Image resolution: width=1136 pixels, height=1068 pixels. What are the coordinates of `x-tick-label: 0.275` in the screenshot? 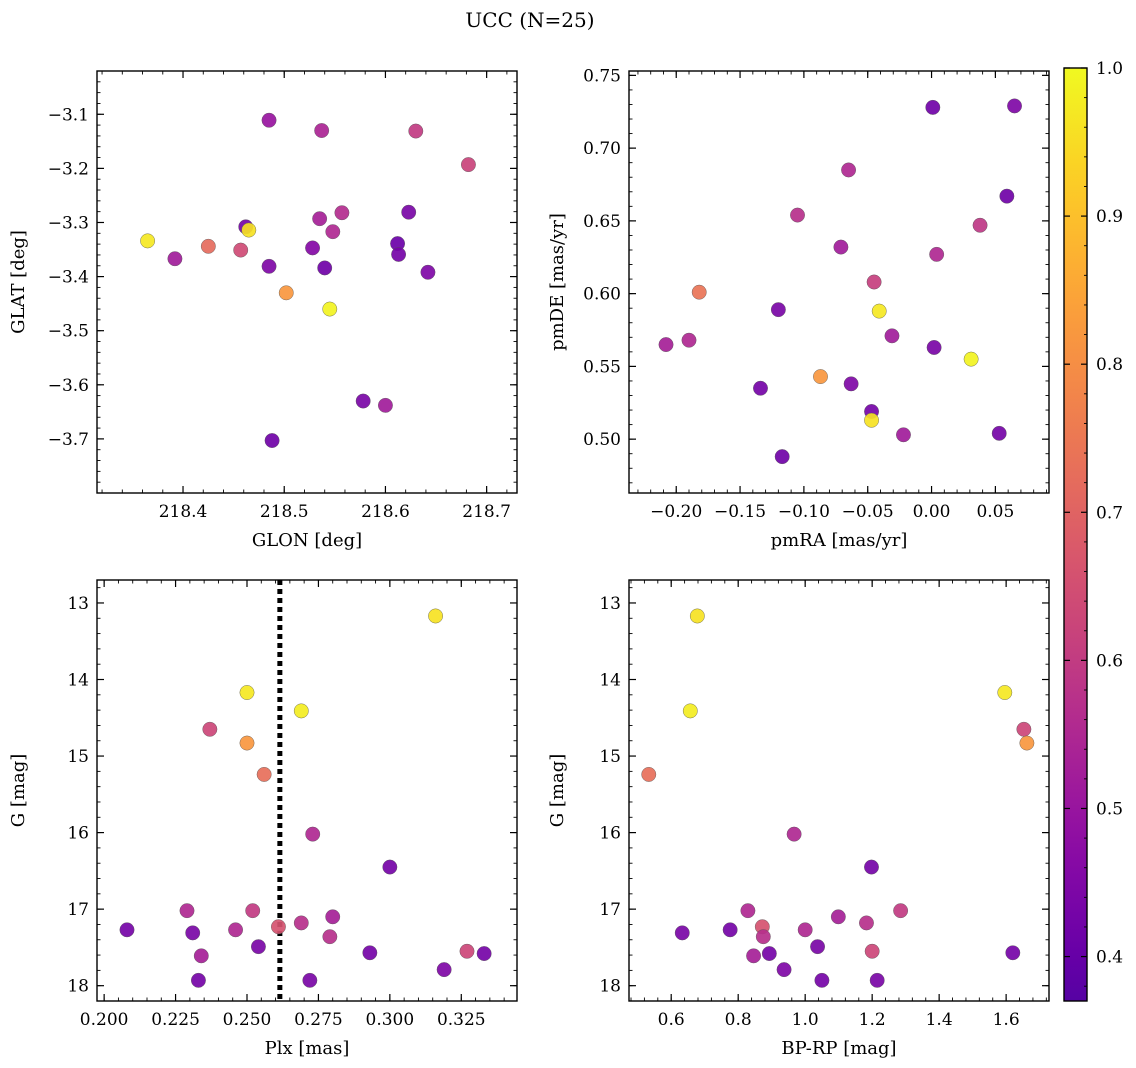 It's located at (318, 1020).